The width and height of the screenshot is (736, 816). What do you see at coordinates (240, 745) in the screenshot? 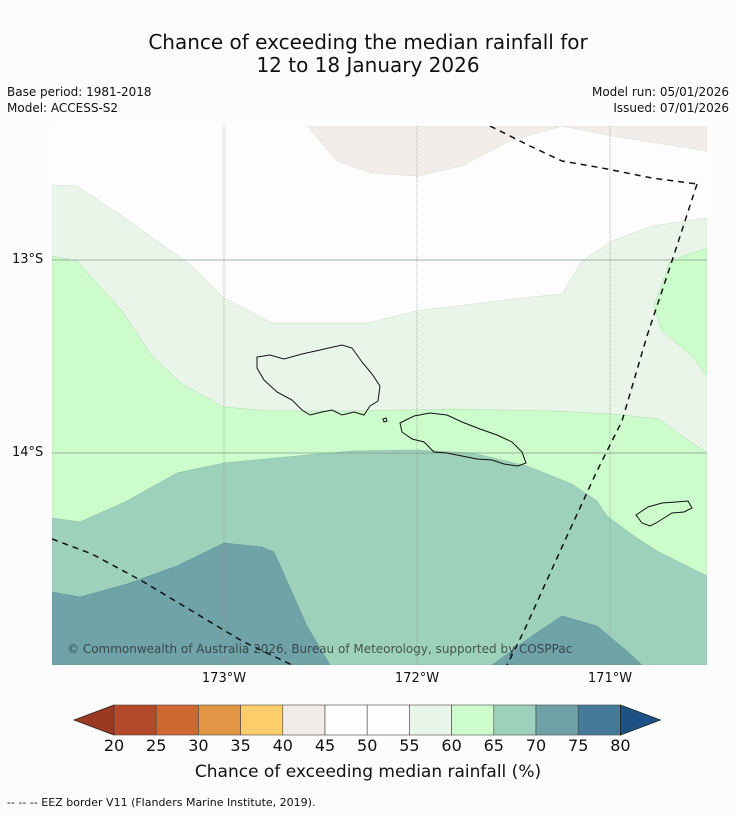
I see `colorbar-tick-35: 35` at bounding box center [240, 745].